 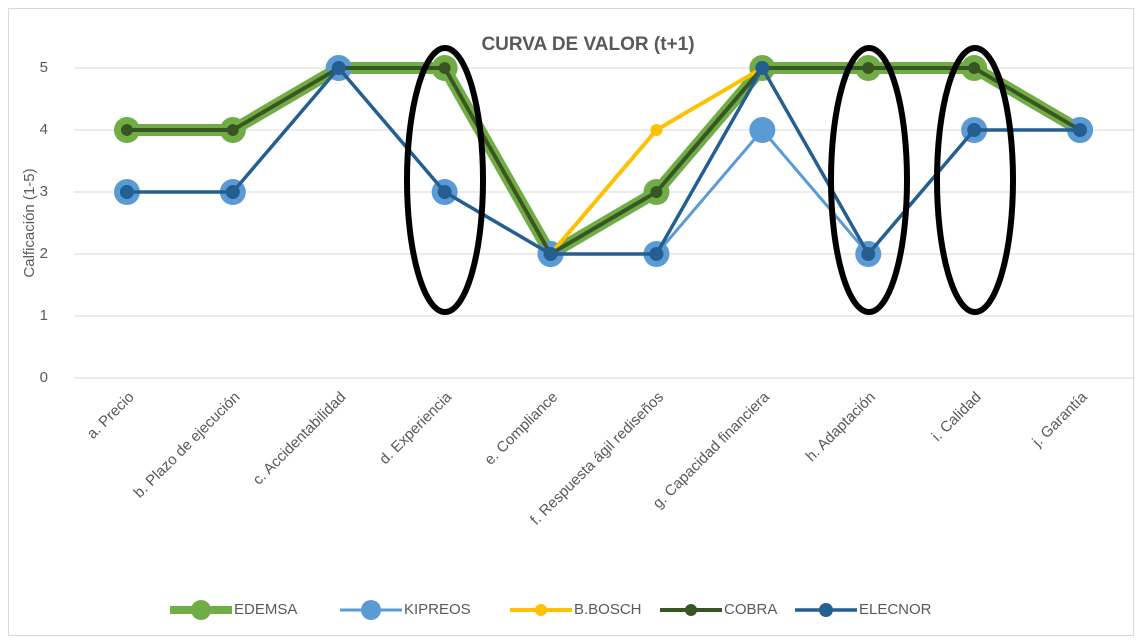 What do you see at coordinates (44, 191) in the screenshot?
I see `y-tick-label: 3` at bounding box center [44, 191].